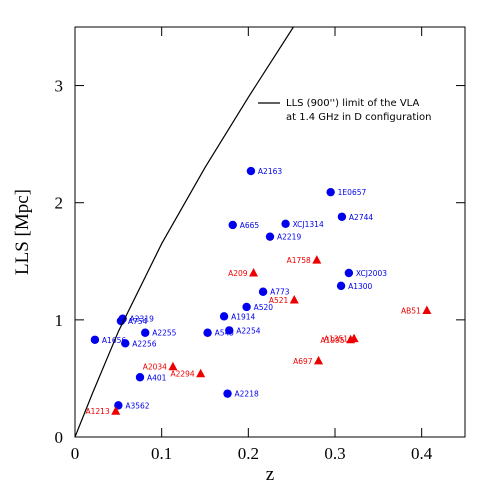 The height and width of the screenshot is (491, 491). I want to click on x-tick-label: 0.3, so click(334, 453).